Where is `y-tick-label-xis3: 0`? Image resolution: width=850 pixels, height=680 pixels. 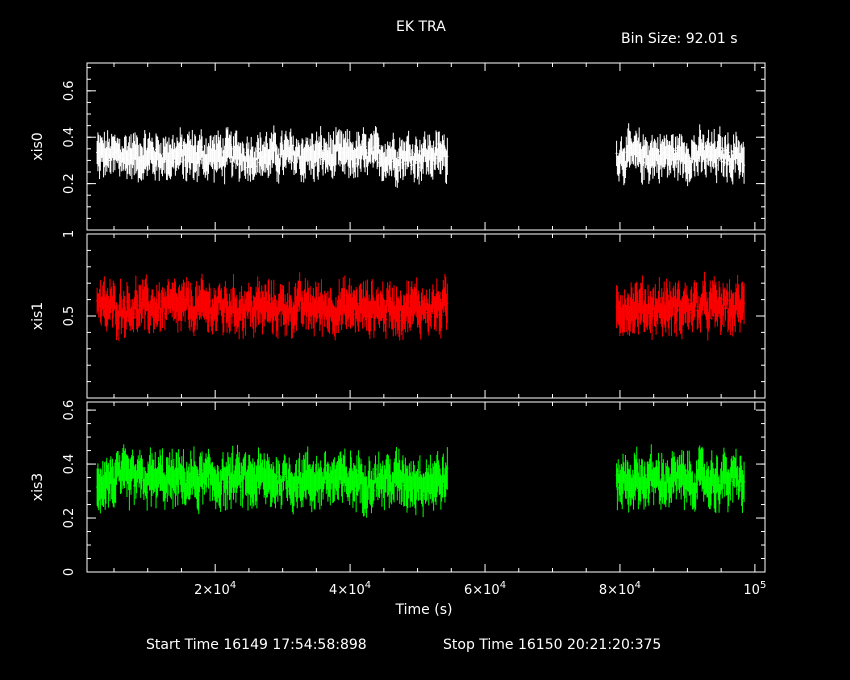 y-tick-label-xis3: 0 is located at coordinates (69, 572).